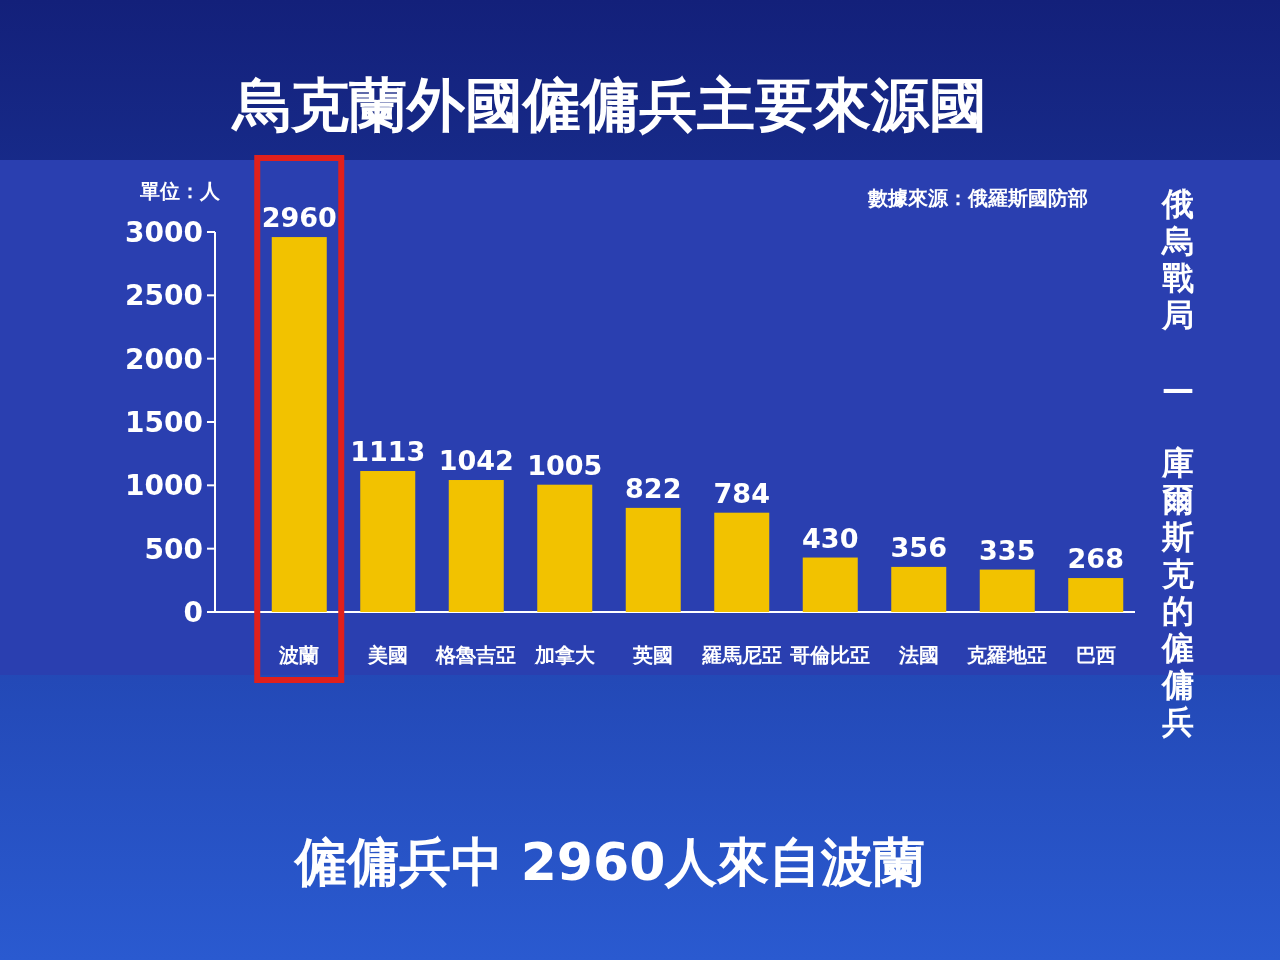 The height and width of the screenshot is (960, 1280). What do you see at coordinates (299, 218) in the screenshot?
I see `data-label: 2960` at bounding box center [299, 218].